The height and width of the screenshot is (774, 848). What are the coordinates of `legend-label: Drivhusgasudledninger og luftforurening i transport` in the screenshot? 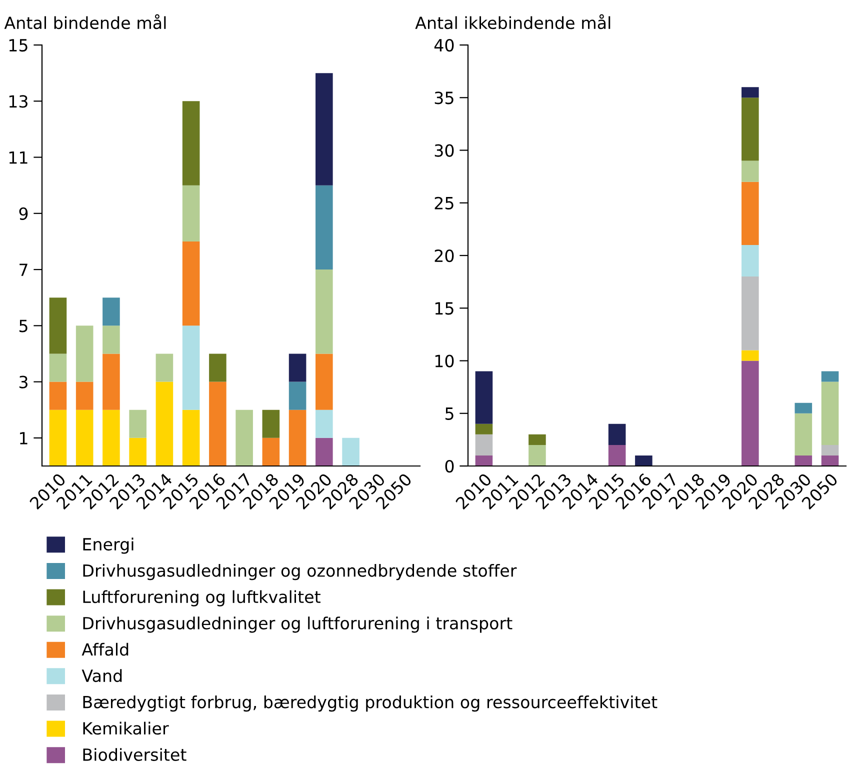 It's located at (297, 624).